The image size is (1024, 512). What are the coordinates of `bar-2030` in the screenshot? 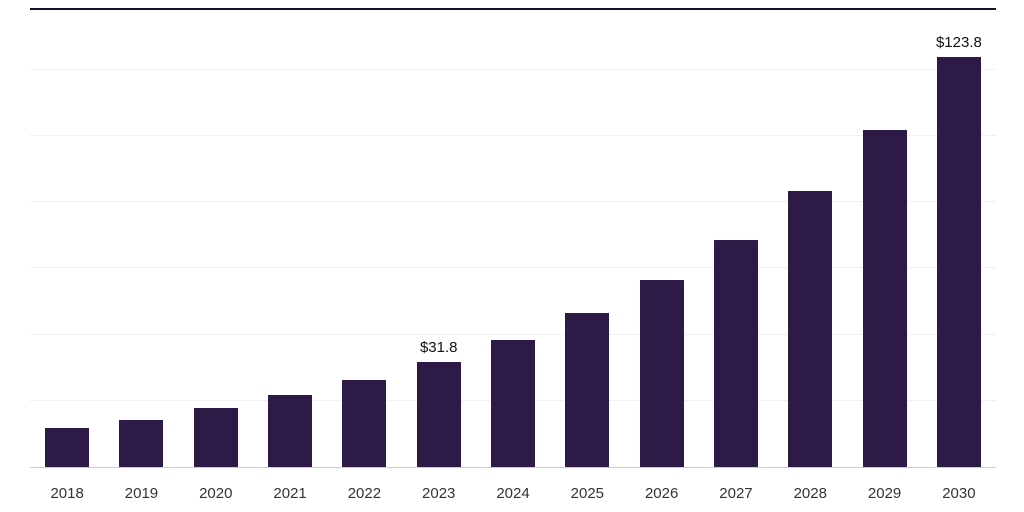 It's located at (958, 262).